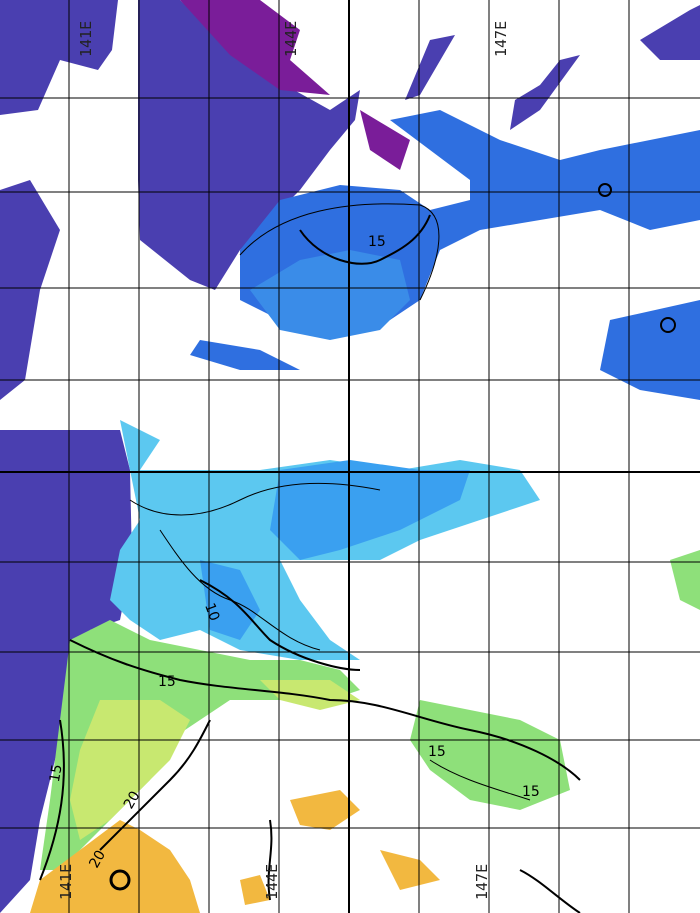 Image resolution: width=700 pixels, height=913 pixels. What do you see at coordinates (86, 38) in the screenshot?
I see `longitude-label-top: 141E` at bounding box center [86, 38].